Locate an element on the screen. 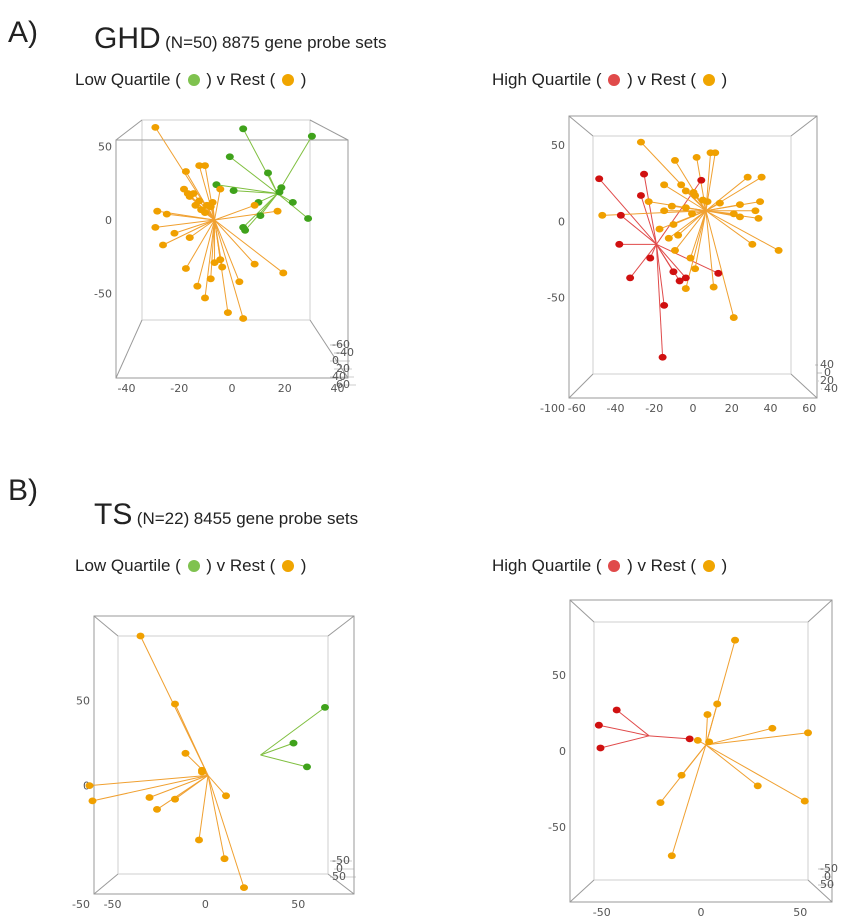  legend-prefix: High Quartile ( is located at coordinates (547, 79).